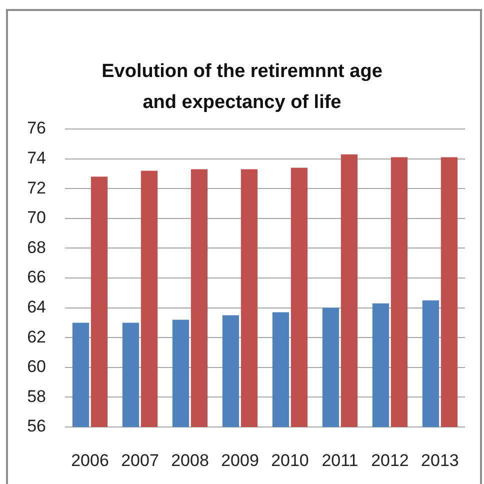  I want to click on x-tick-label: 2011, so click(340, 460).